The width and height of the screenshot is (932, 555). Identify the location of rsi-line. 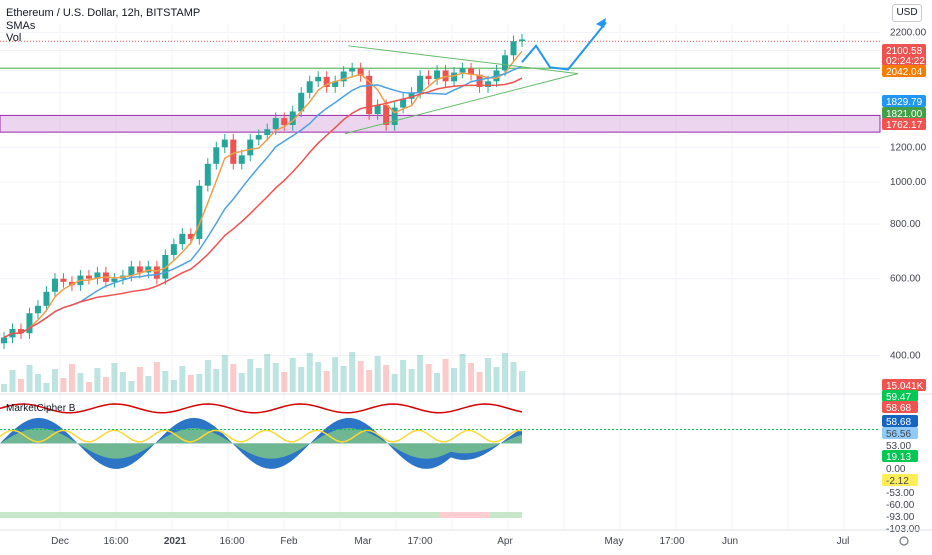
(261, 408).